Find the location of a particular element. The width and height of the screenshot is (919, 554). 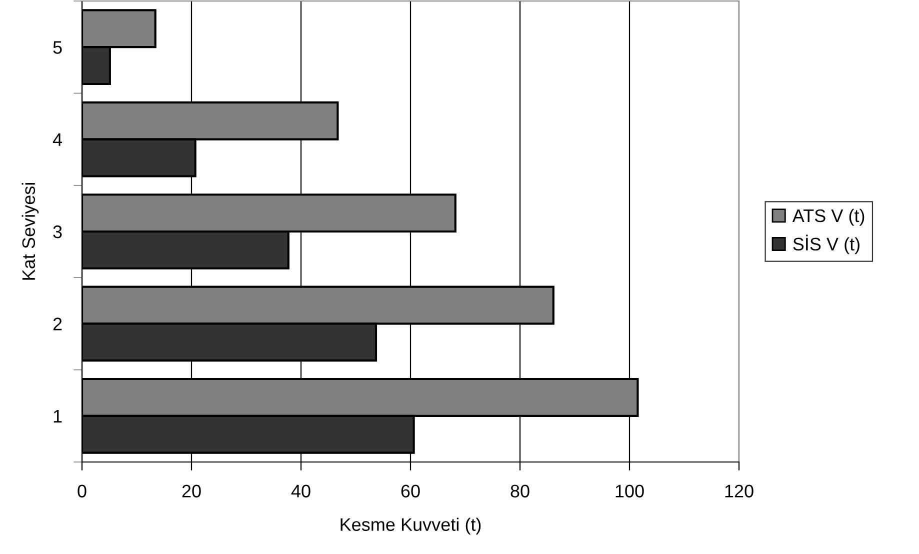

y-tick-label: 3 is located at coordinates (57, 231).